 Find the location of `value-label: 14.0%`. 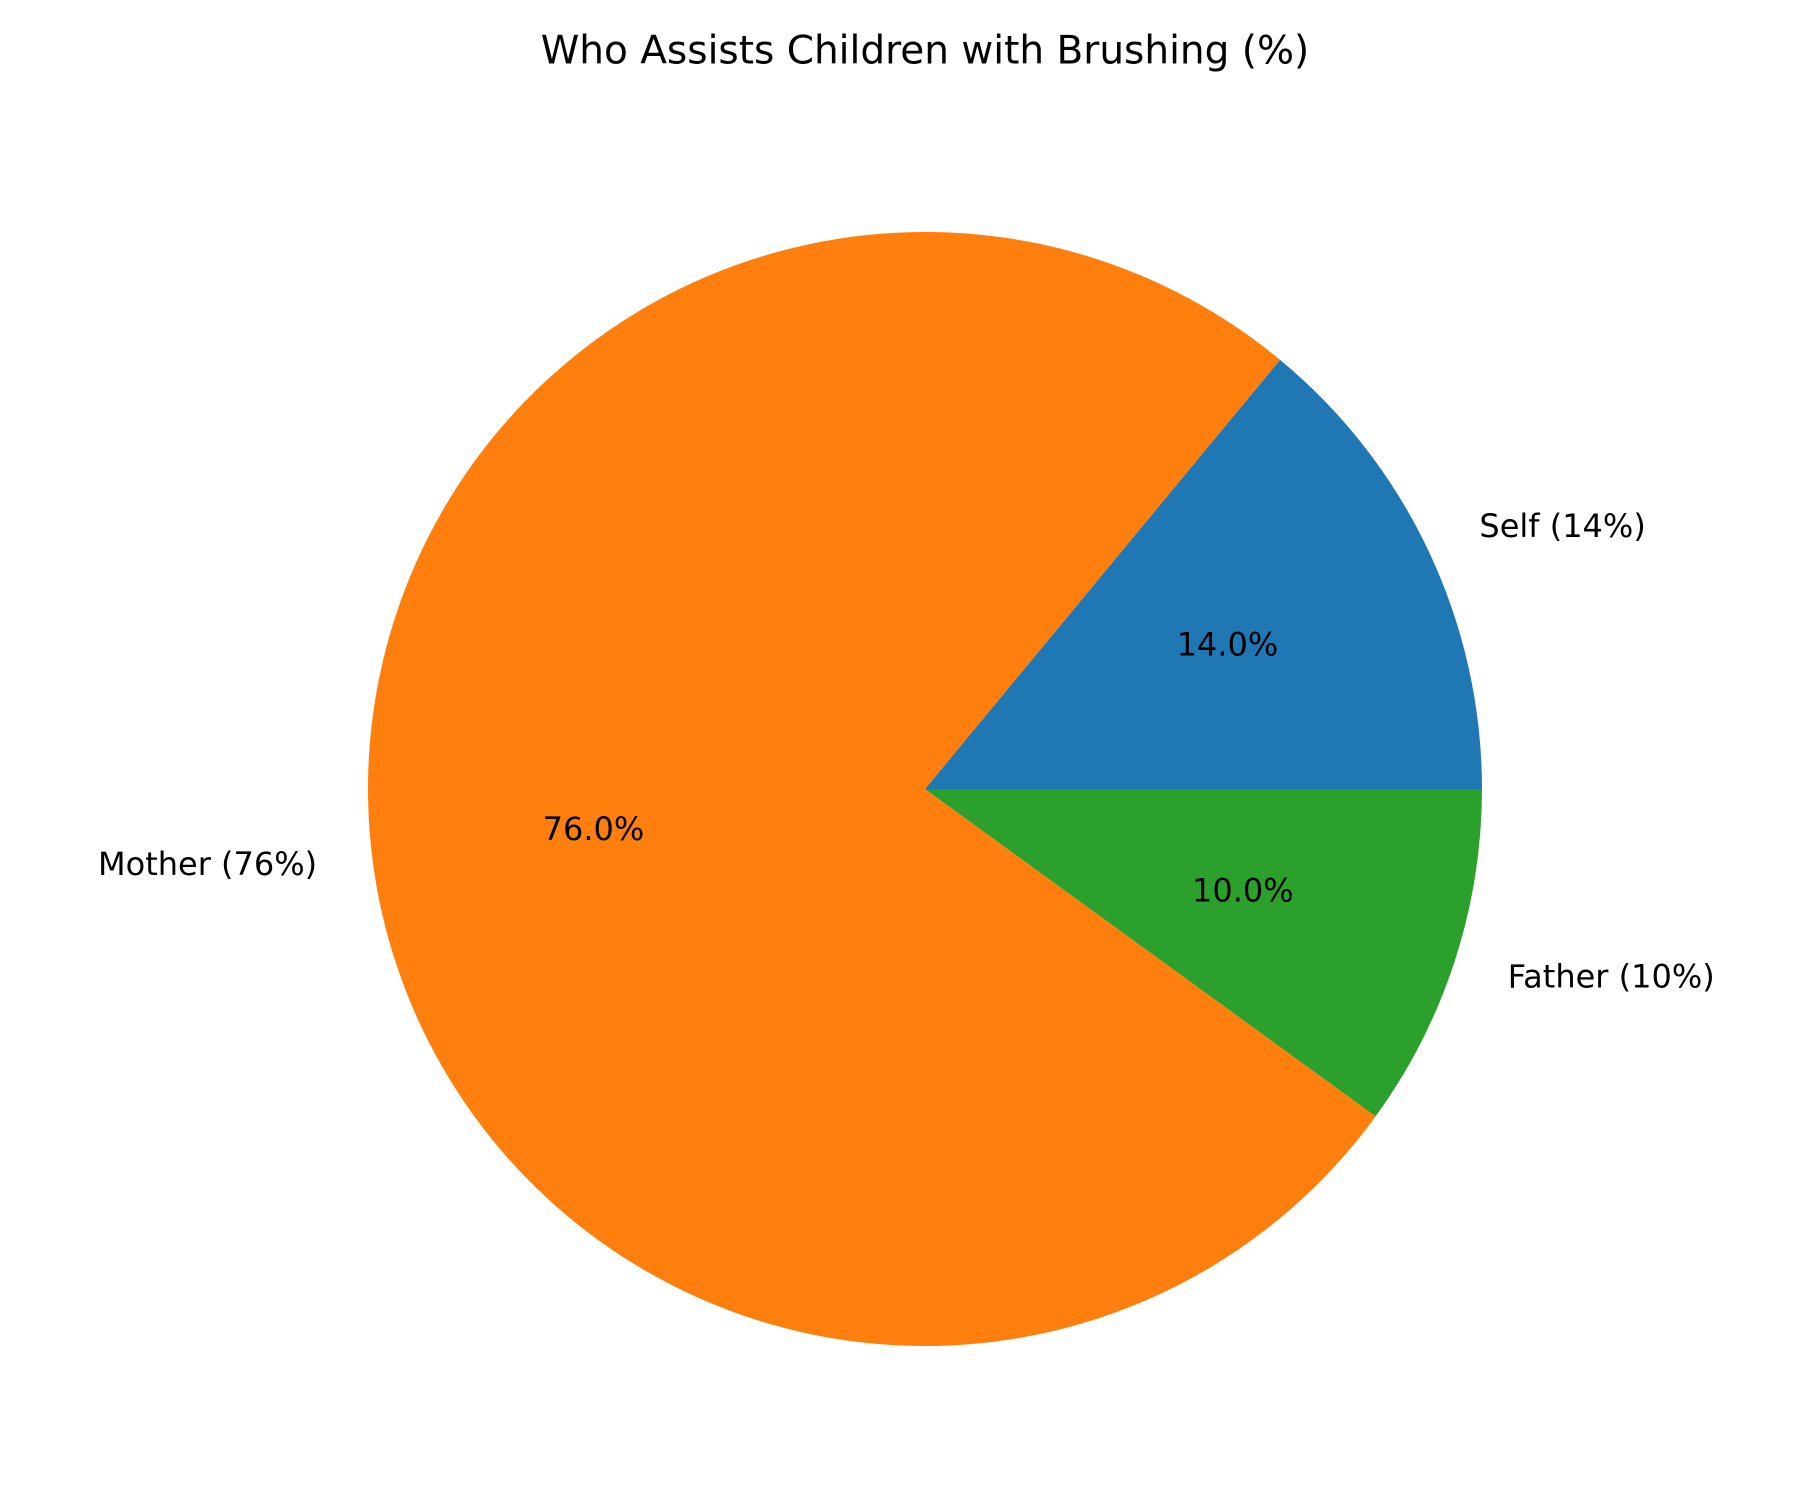

value-label: 14.0% is located at coordinates (1228, 645).